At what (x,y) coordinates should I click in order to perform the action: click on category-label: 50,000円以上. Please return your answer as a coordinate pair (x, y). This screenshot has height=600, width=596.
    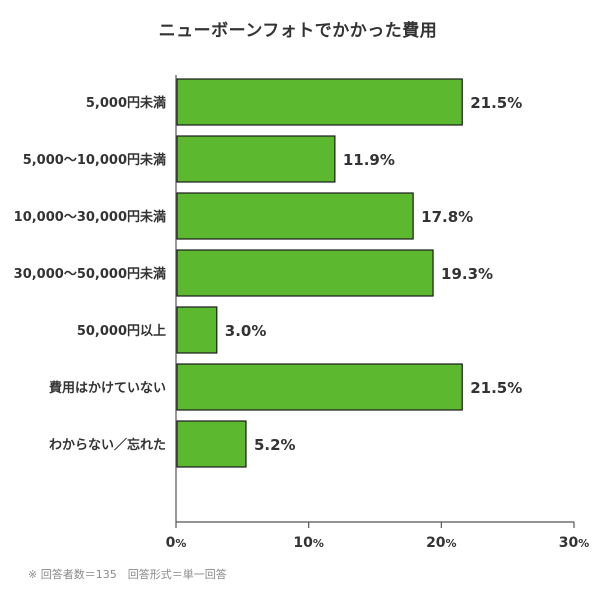
    Looking at the image, I should click on (121, 331).